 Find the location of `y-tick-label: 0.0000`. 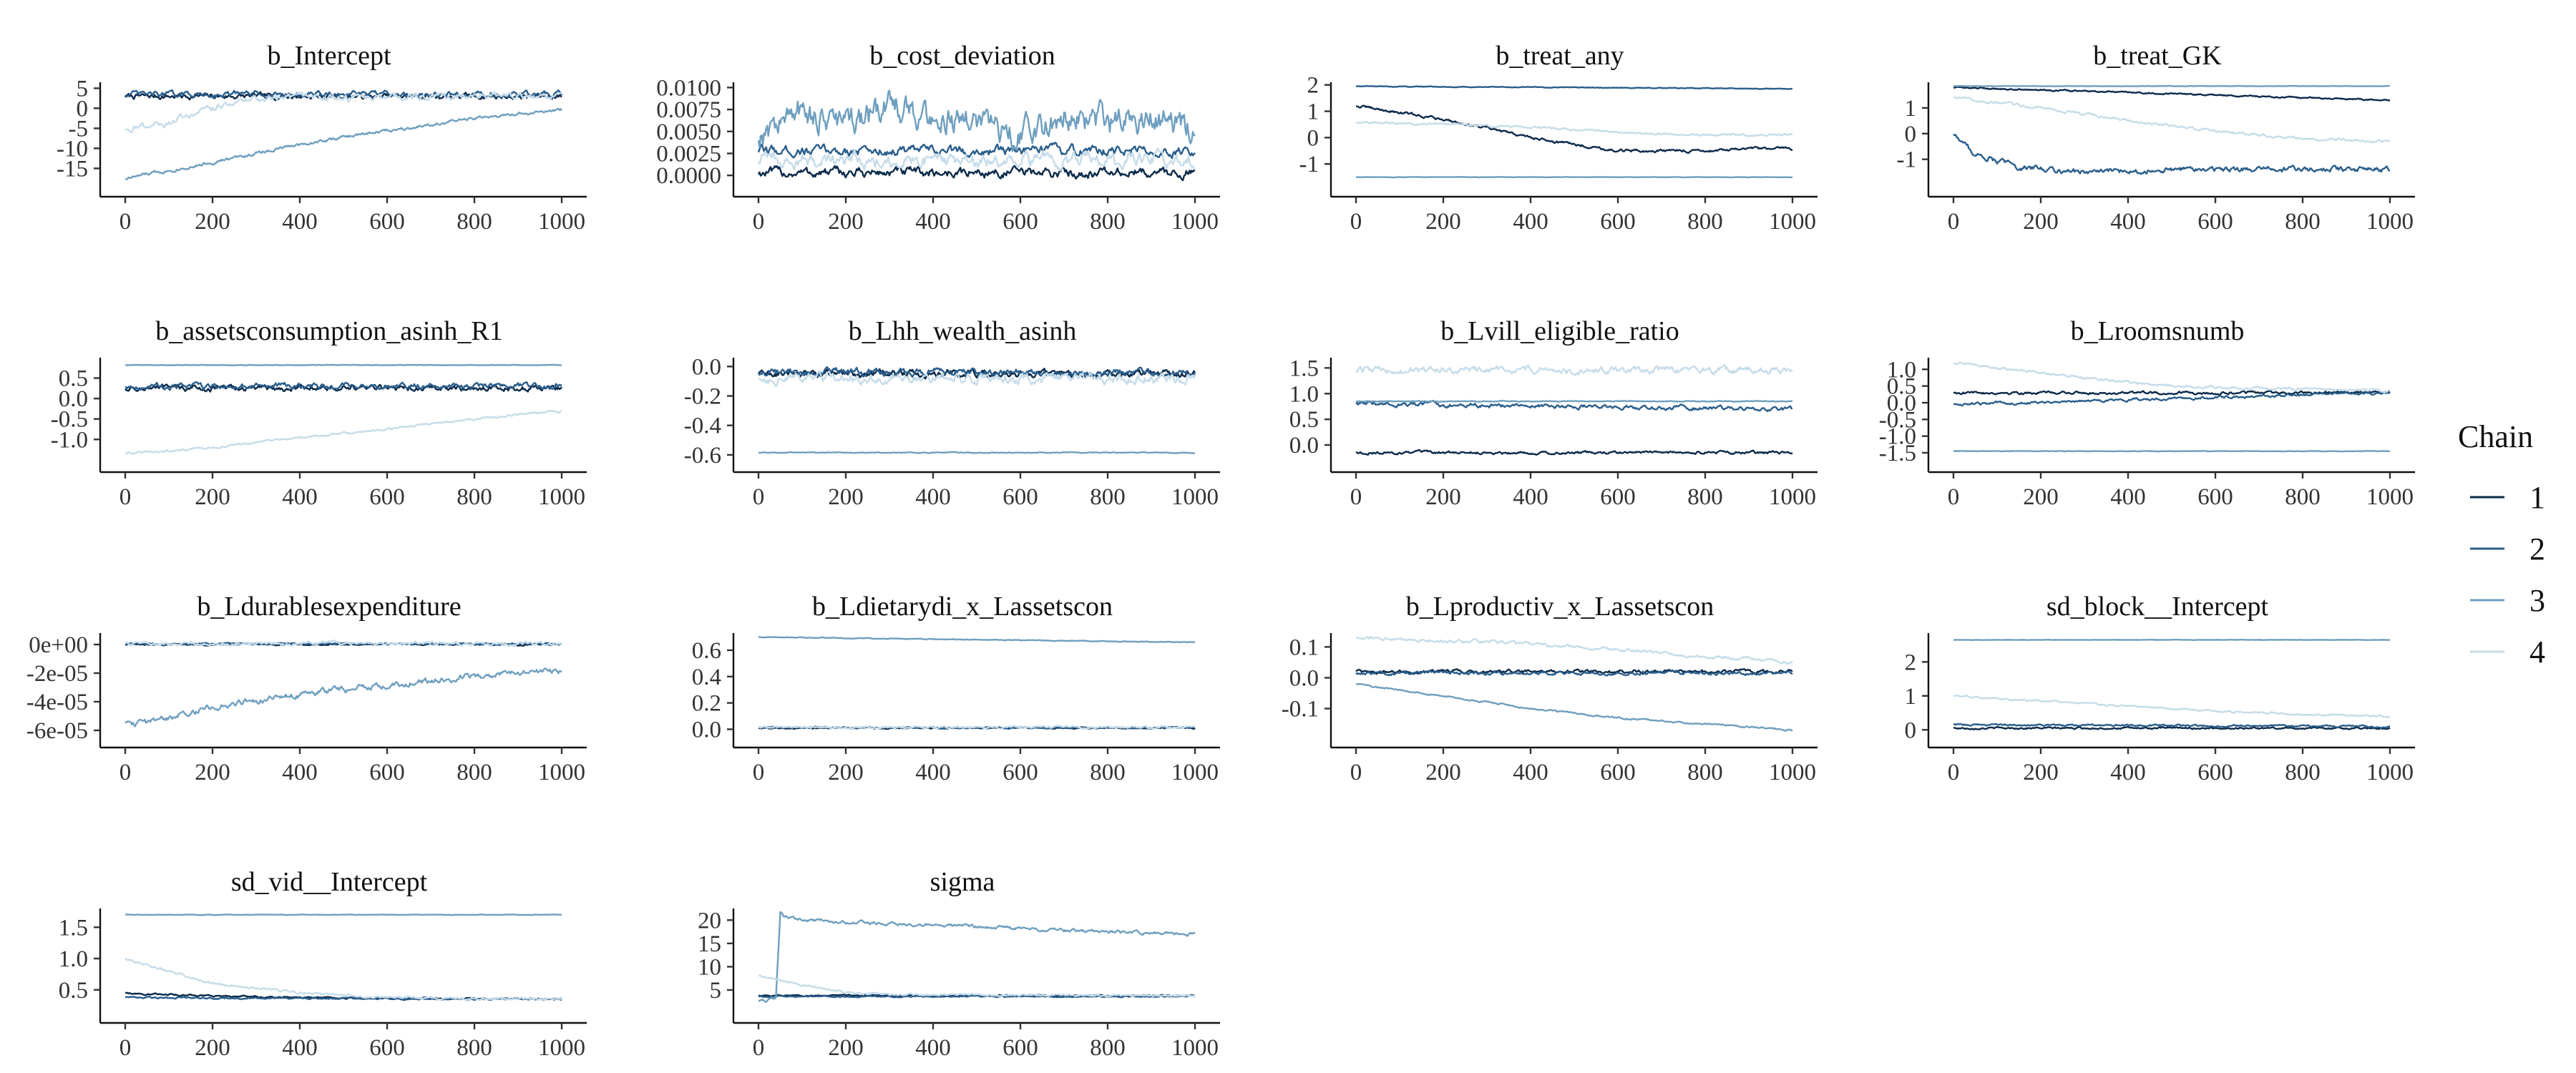

y-tick-label: 0.0000 is located at coordinates (688, 176).